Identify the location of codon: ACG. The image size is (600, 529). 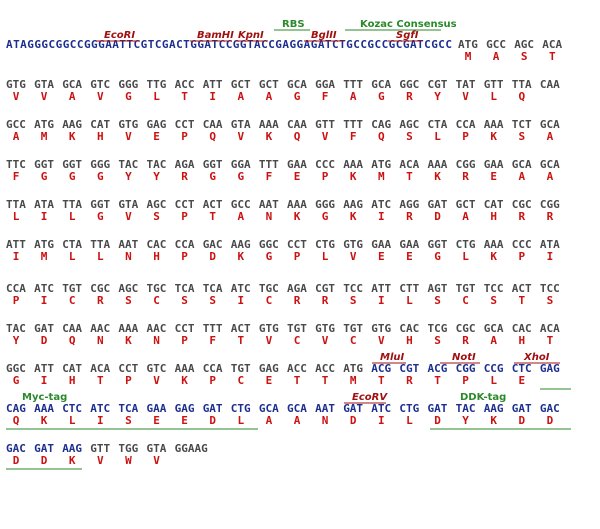
(381, 368).